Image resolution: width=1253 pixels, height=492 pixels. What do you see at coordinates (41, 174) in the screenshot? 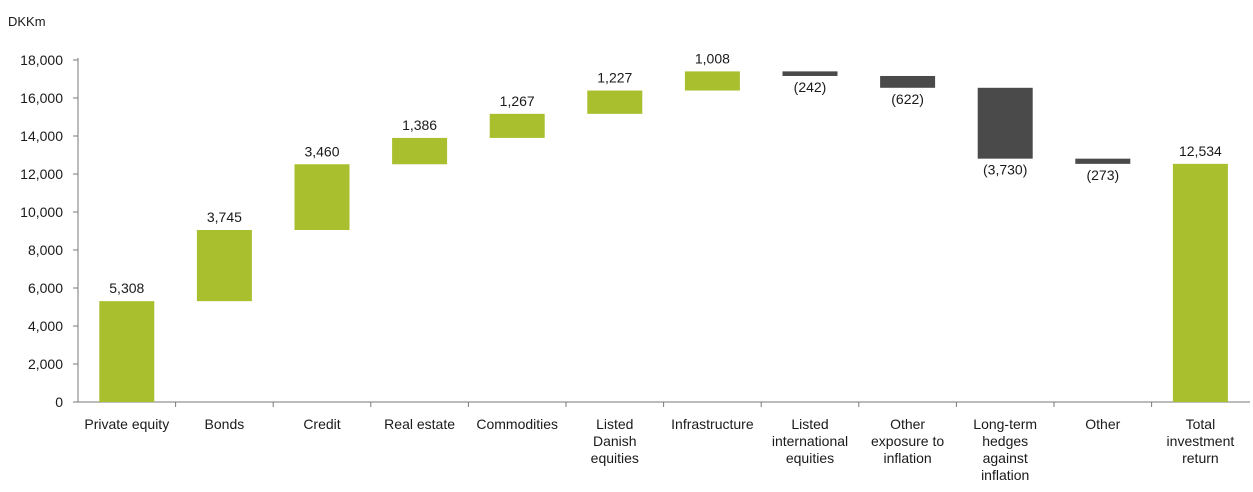
I see `y-tick-label: 12,000` at bounding box center [41, 174].